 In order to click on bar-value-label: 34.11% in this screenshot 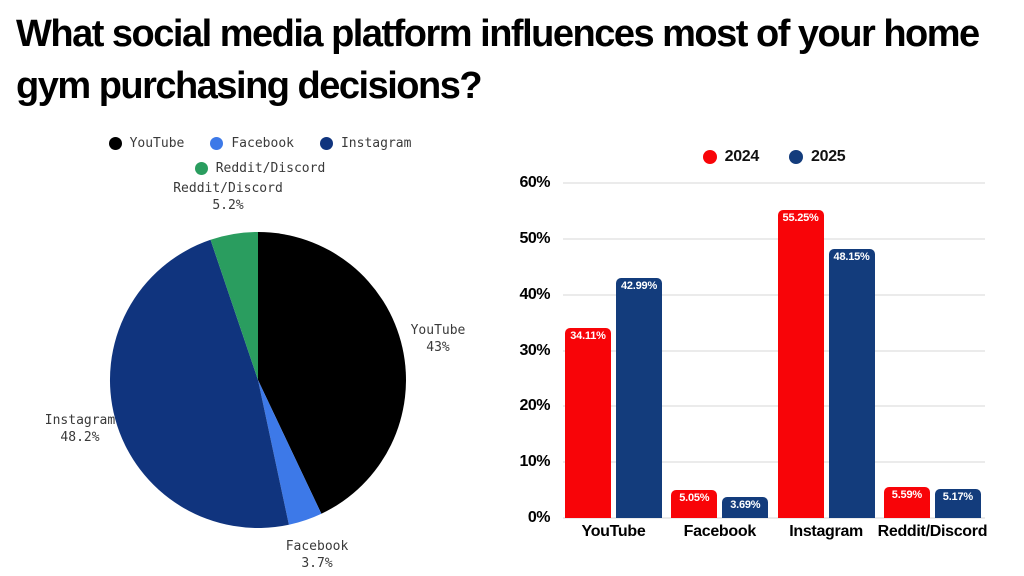, I will do `click(588, 335)`.